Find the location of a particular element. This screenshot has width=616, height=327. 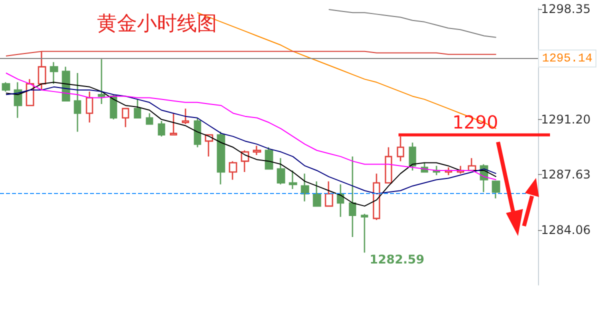

y-tick-label: 1284.06 is located at coordinates (566, 229).